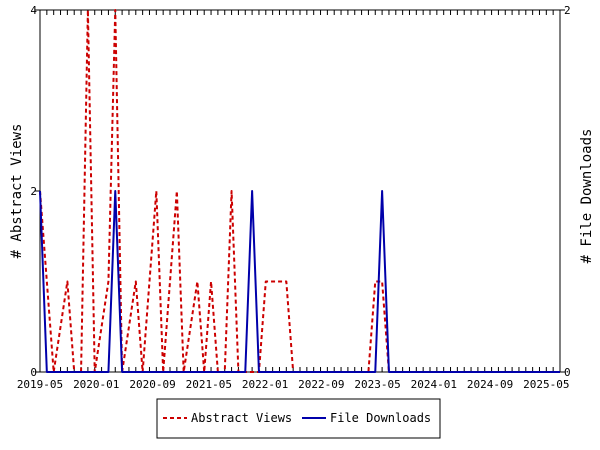 This screenshot has width=600, height=450. I want to click on legend: Abstract Views File Downloads, so click(298, 418).